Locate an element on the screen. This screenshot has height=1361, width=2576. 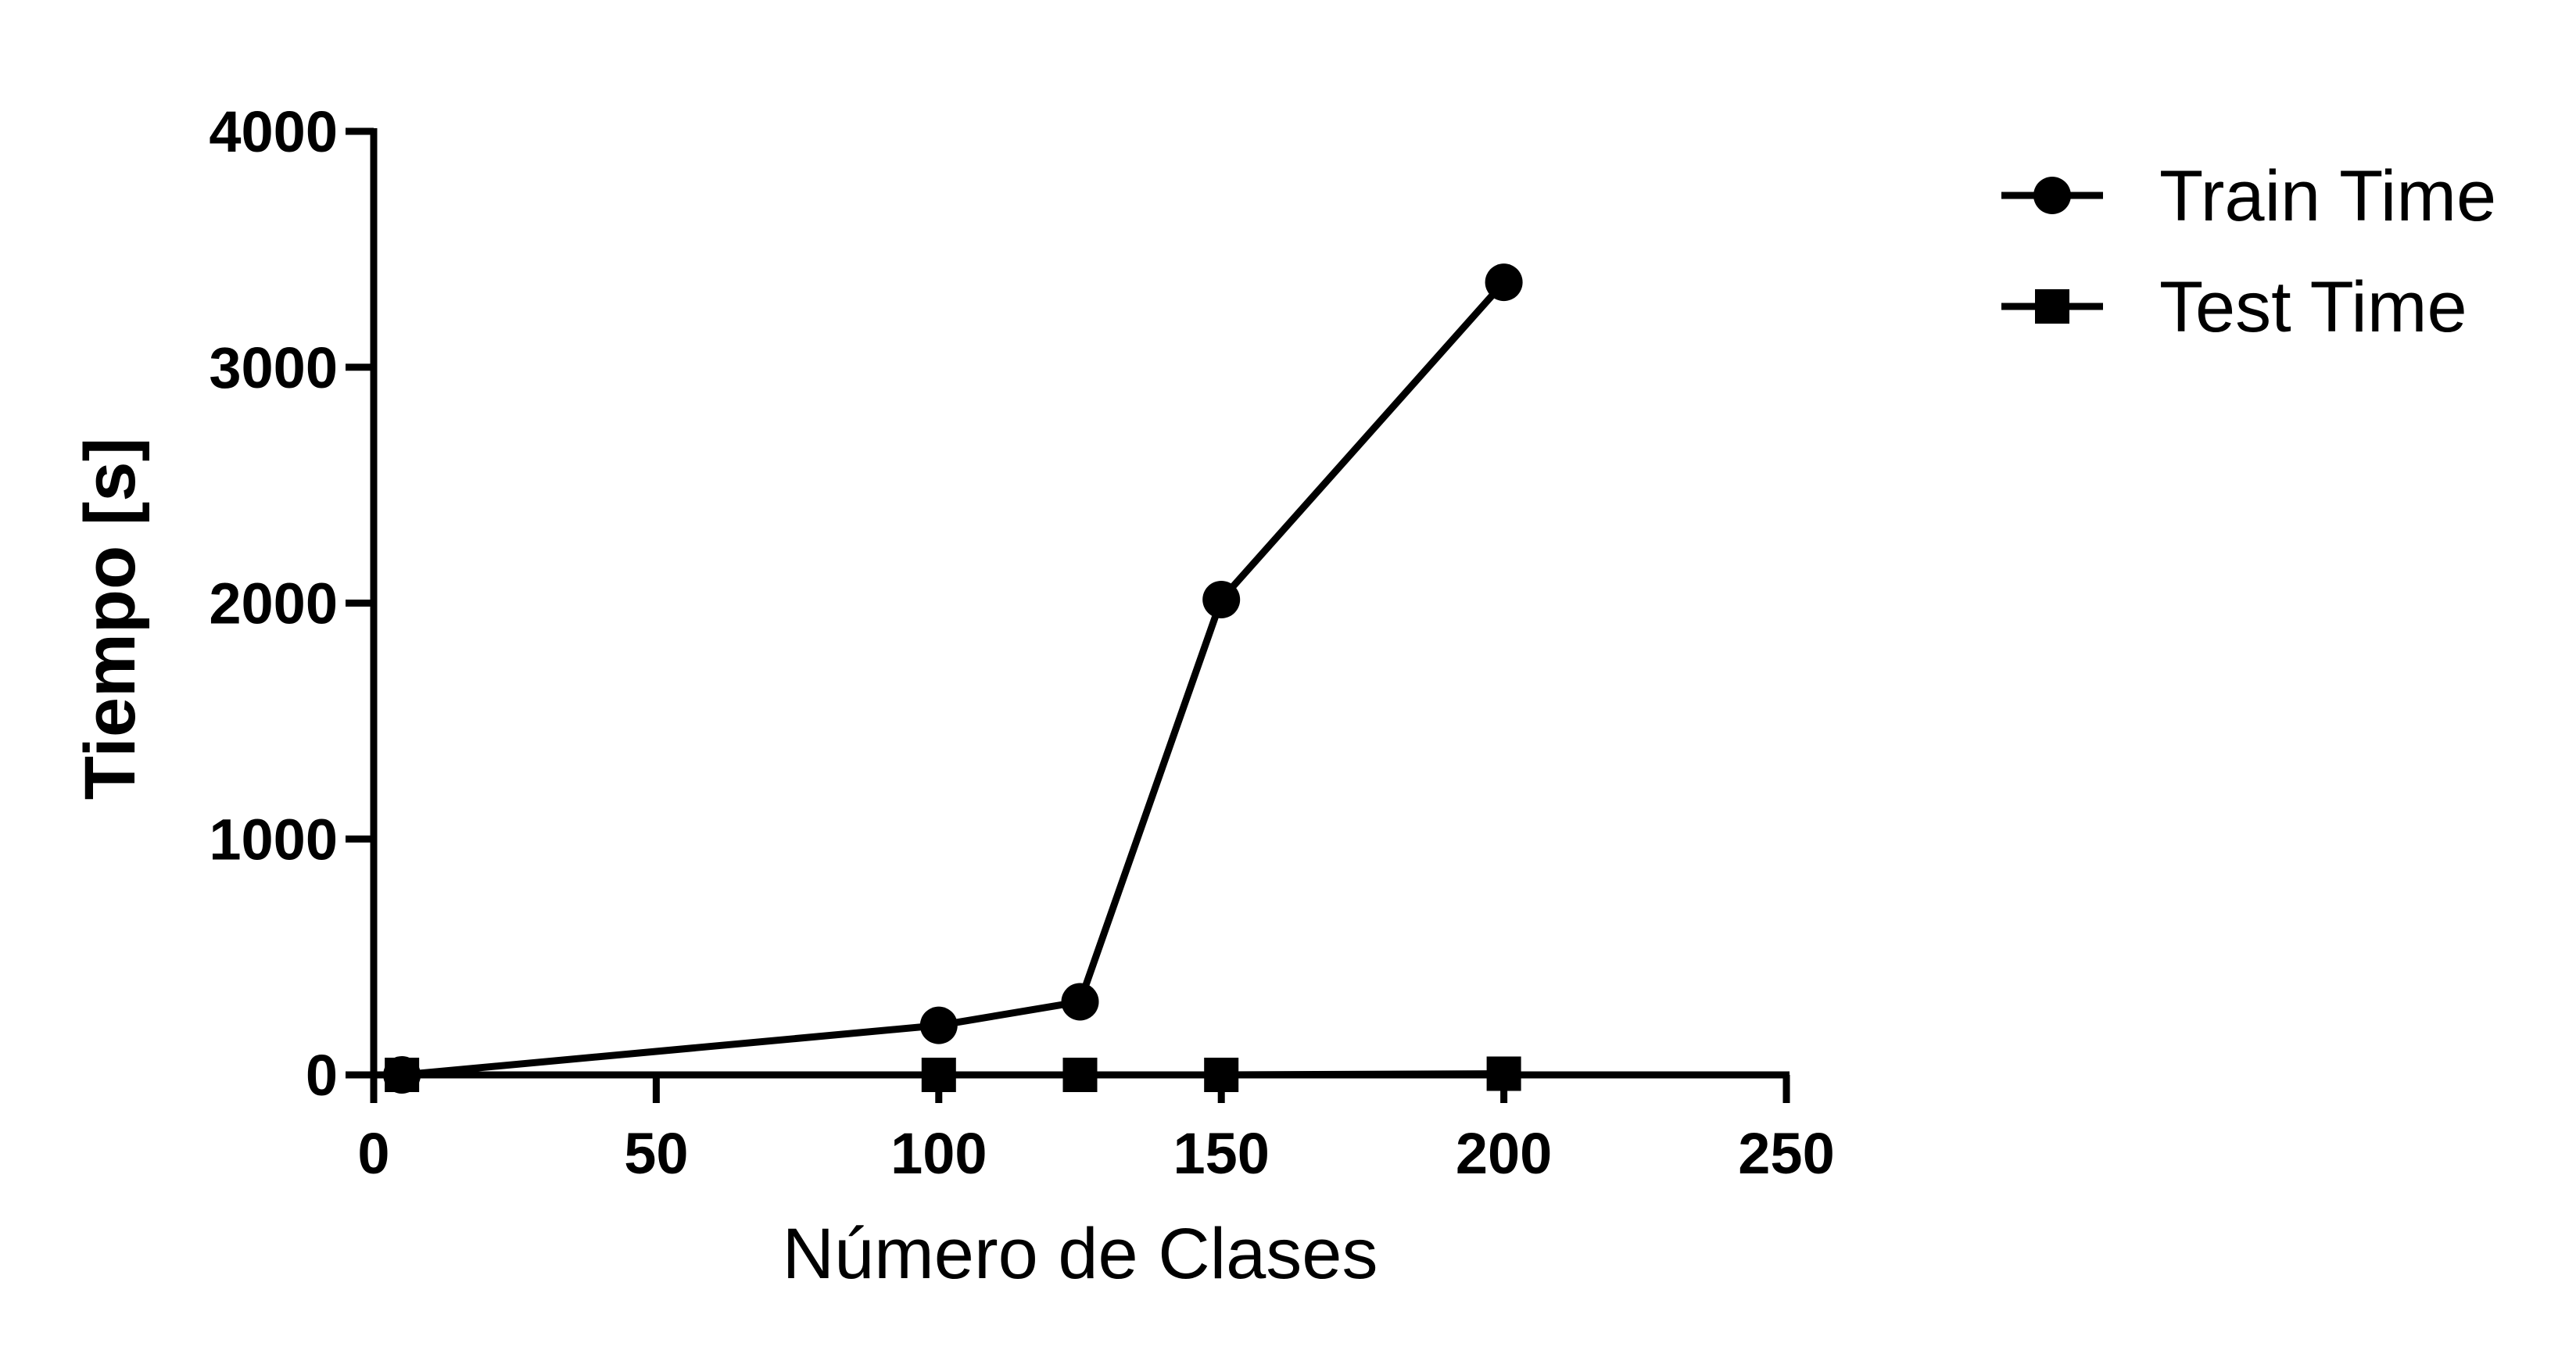
x-tick-label: 250 is located at coordinates (1786, 1153).